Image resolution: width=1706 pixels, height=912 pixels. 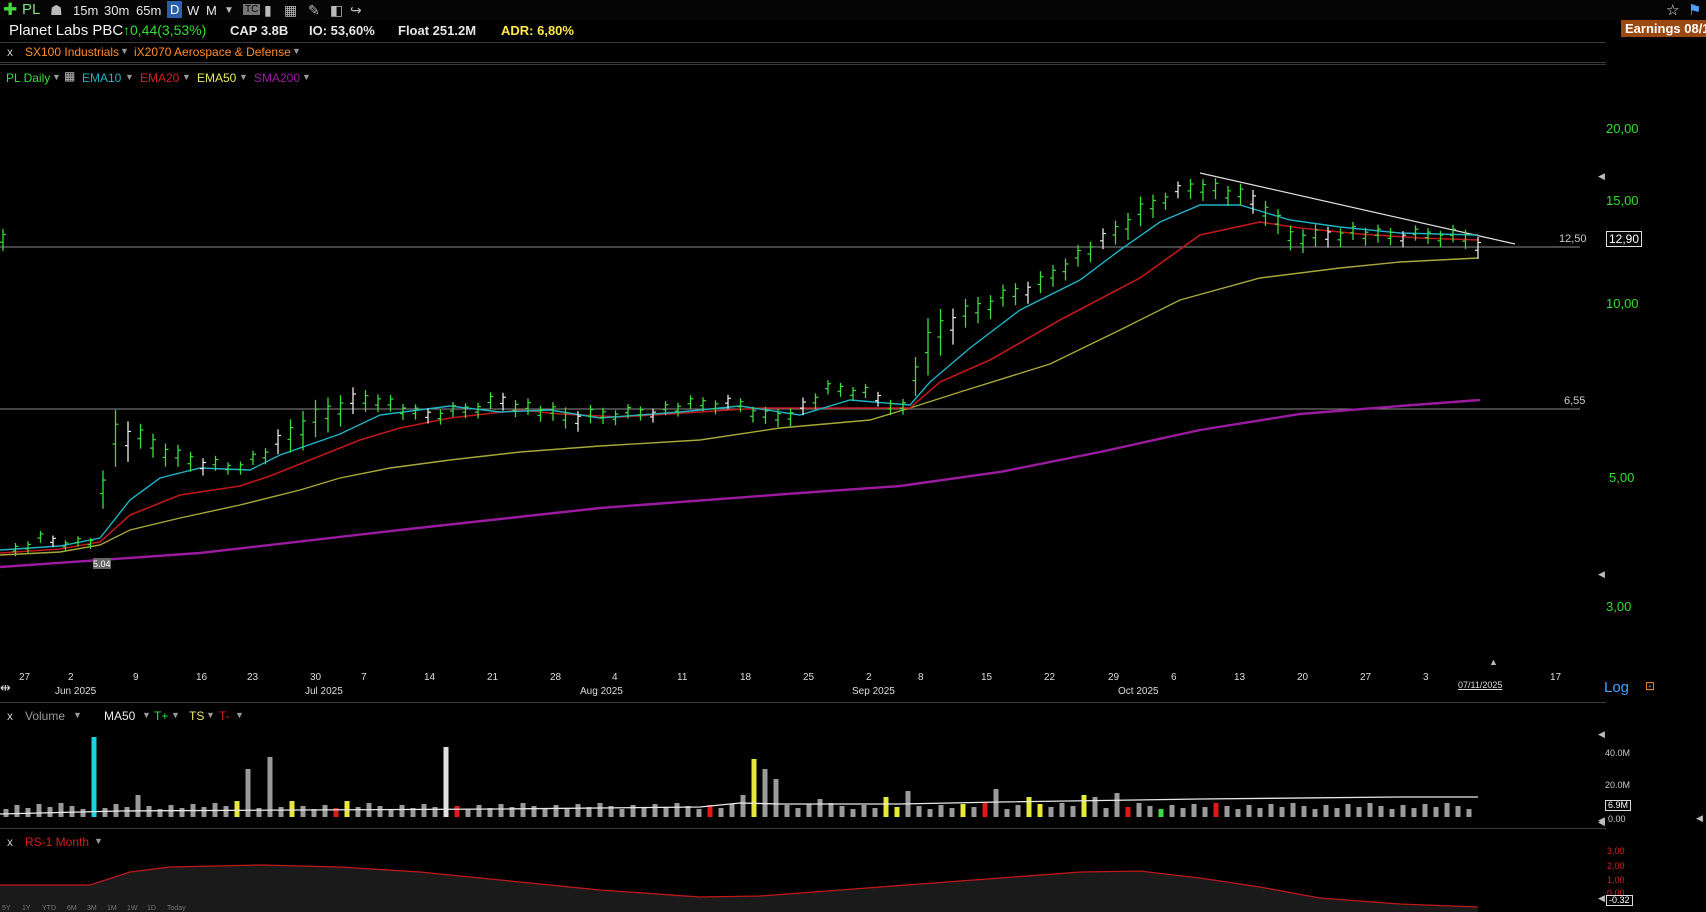 I want to click on log-scale-button: Log, so click(x=1617, y=687).